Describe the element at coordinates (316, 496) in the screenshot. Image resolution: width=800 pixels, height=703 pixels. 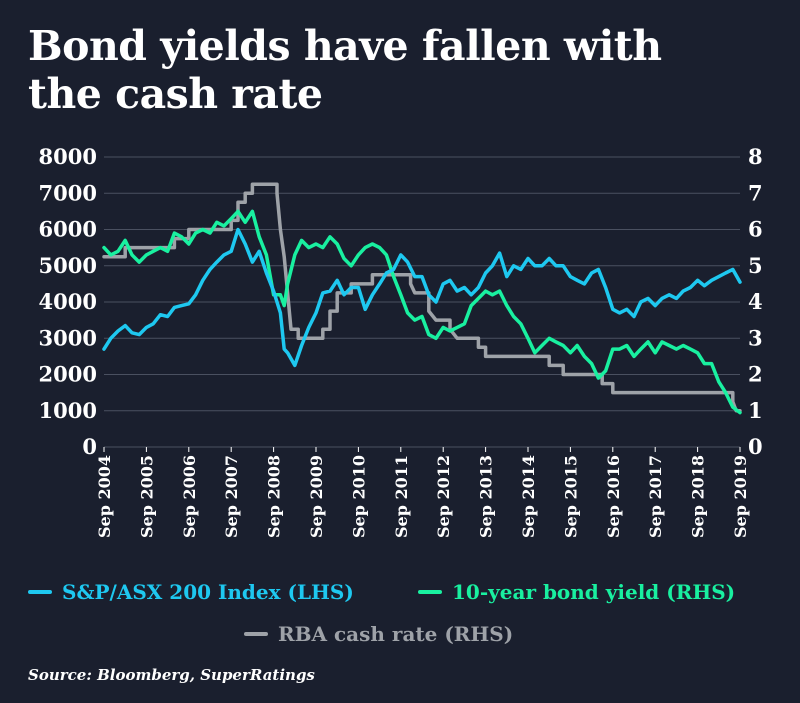
I see `x-tick-label: Sep 2009` at that location.